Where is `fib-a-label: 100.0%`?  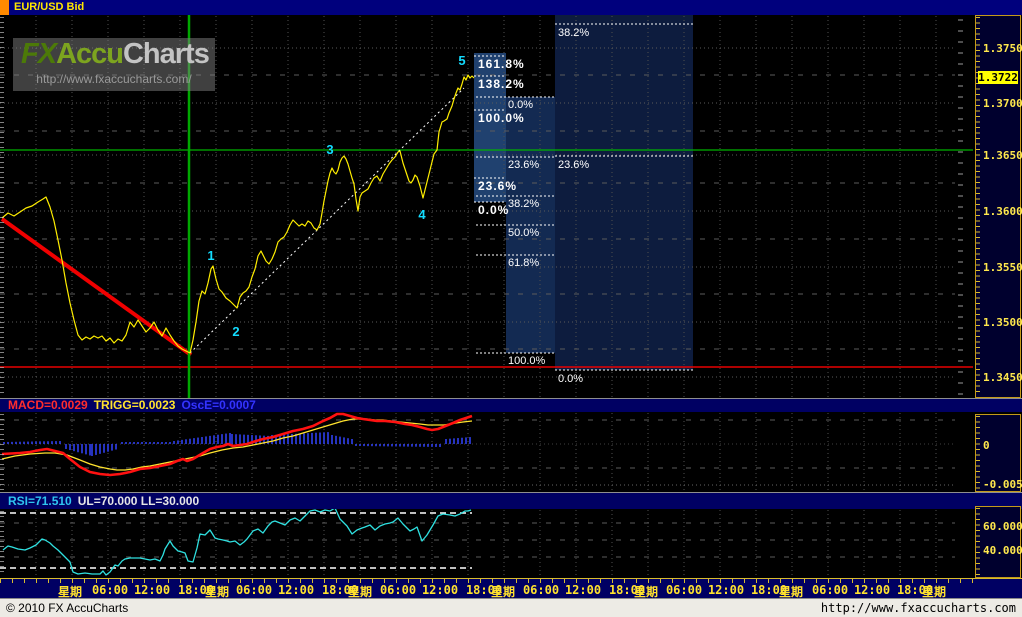
fib-a-label: 100.0% is located at coordinates (501, 118).